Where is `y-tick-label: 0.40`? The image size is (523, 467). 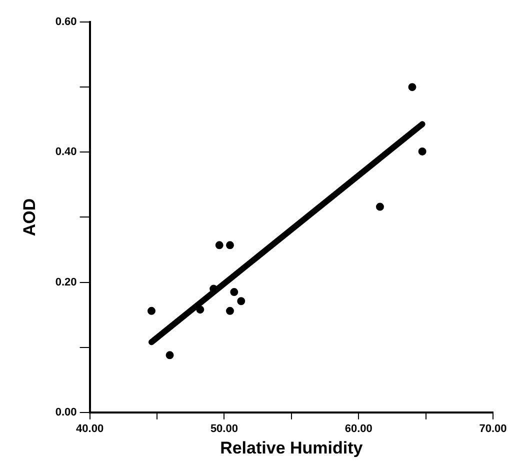
y-tick-label: 0.40 is located at coordinates (66, 152).